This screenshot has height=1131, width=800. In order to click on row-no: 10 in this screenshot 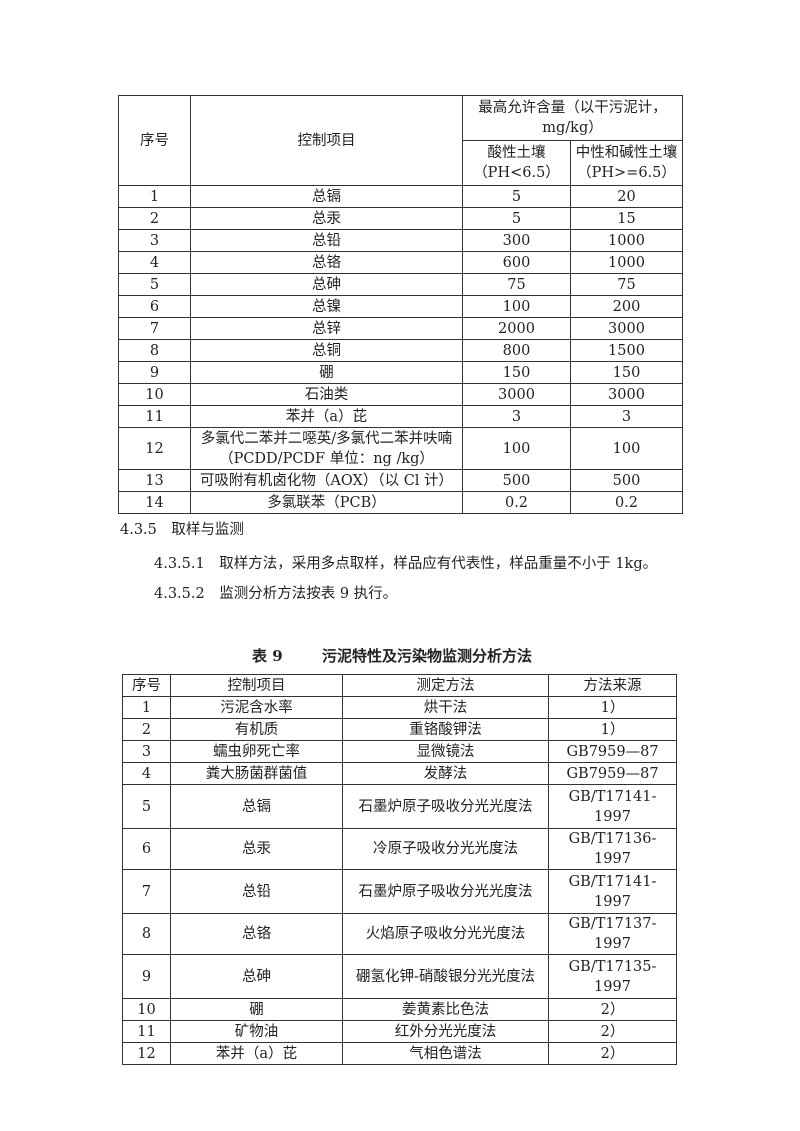, I will do `click(154, 394)`.